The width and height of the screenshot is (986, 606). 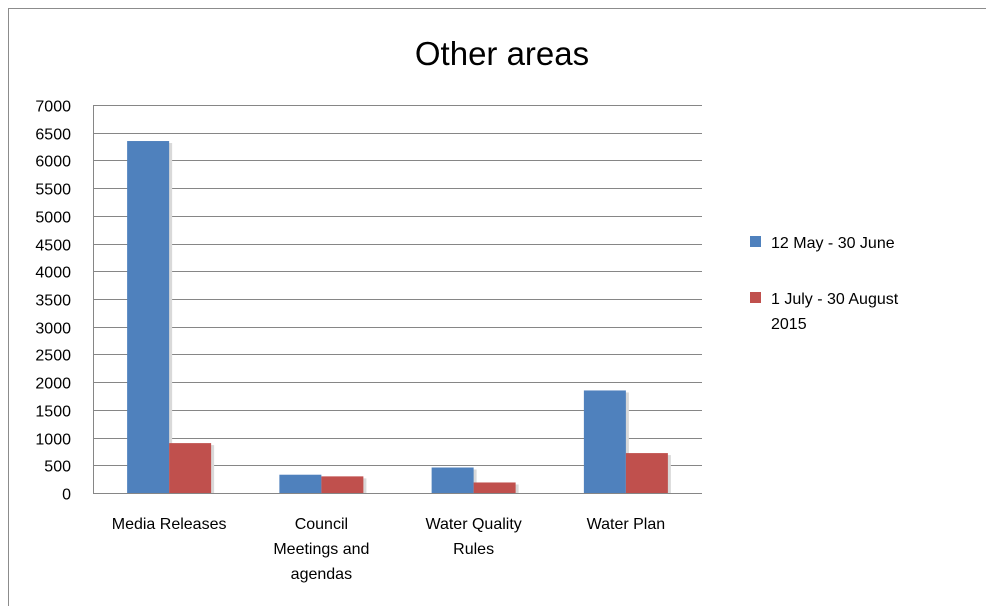 I want to click on legend-label: 2015, so click(x=789, y=324).